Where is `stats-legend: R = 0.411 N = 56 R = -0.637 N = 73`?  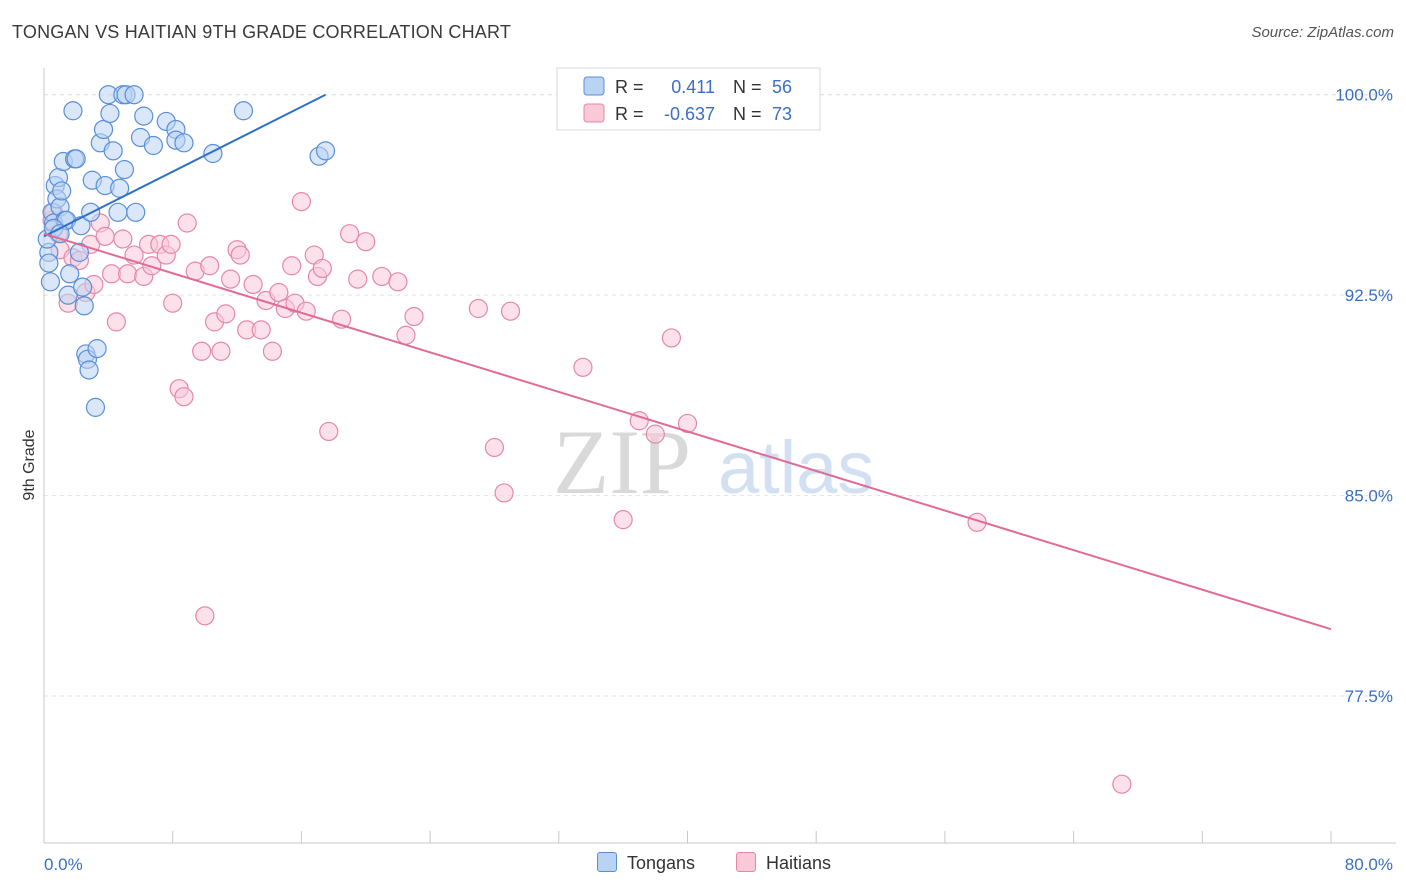
stats-legend: R = 0.411 N = 56 R = -0.637 N = 73 is located at coordinates (688, 99).